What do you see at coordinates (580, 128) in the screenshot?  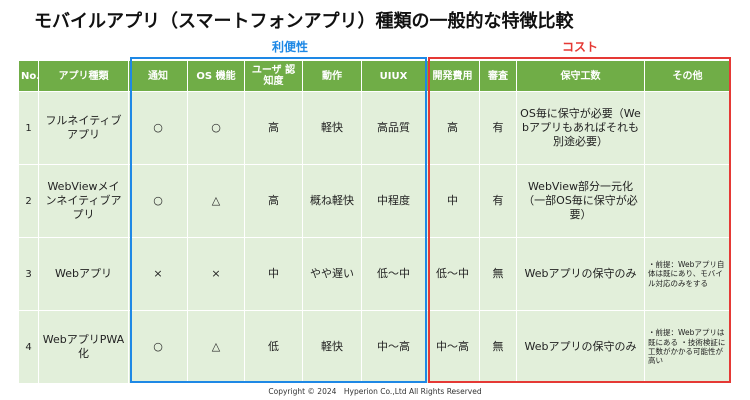 I see `cell-maintenance: OS毎に保守が必要（Webアプリもあればそれも別途必要）` at bounding box center [580, 128].